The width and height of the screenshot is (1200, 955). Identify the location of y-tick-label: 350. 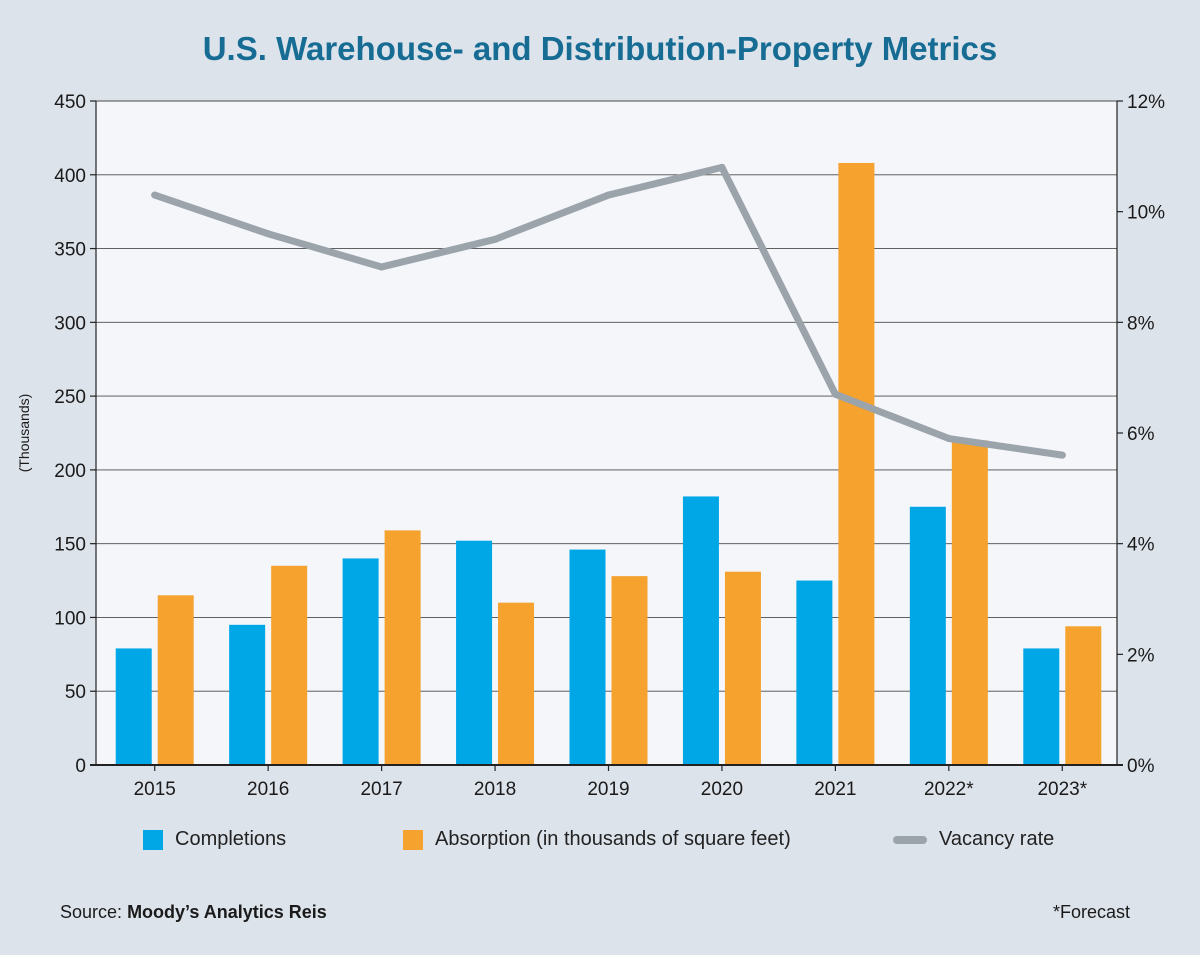
(70, 250).